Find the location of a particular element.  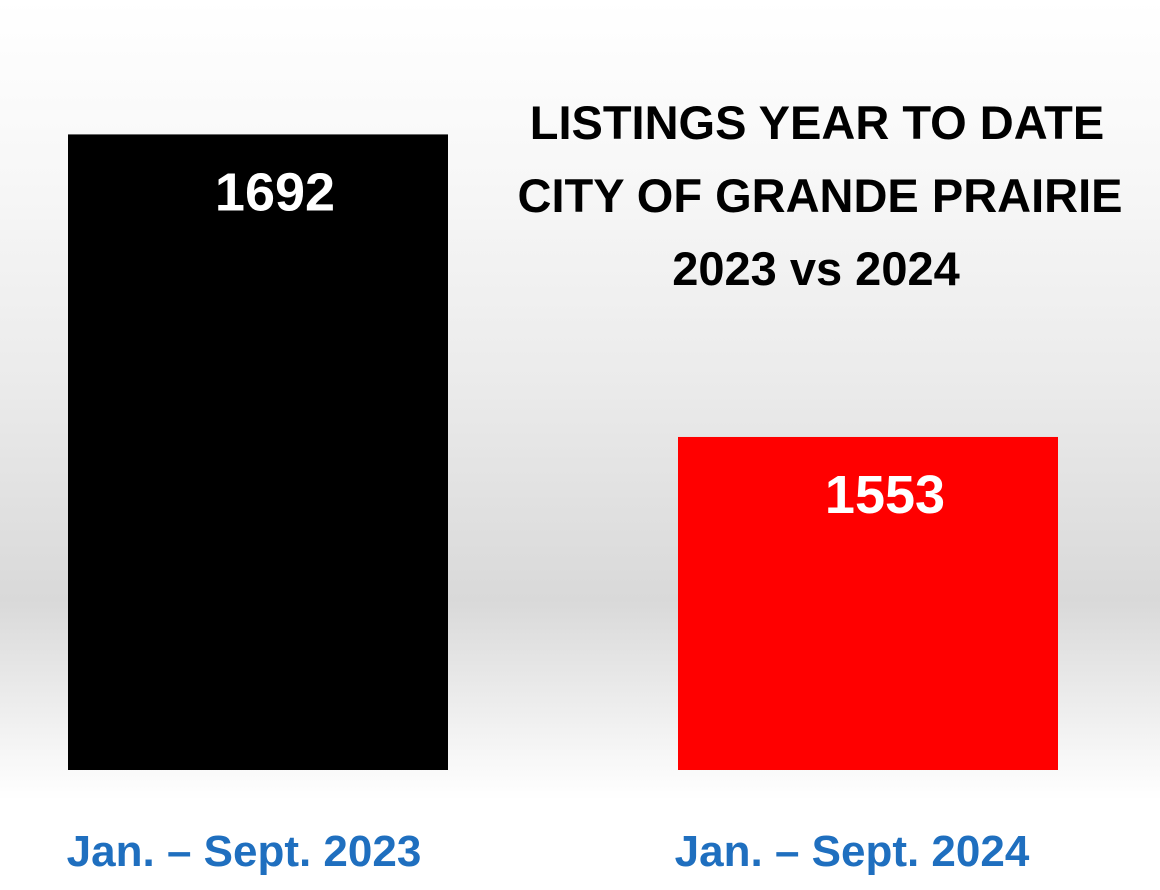

chart-title-line-1: LISTINGS YEAR TO DATE is located at coordinates (817, 122).